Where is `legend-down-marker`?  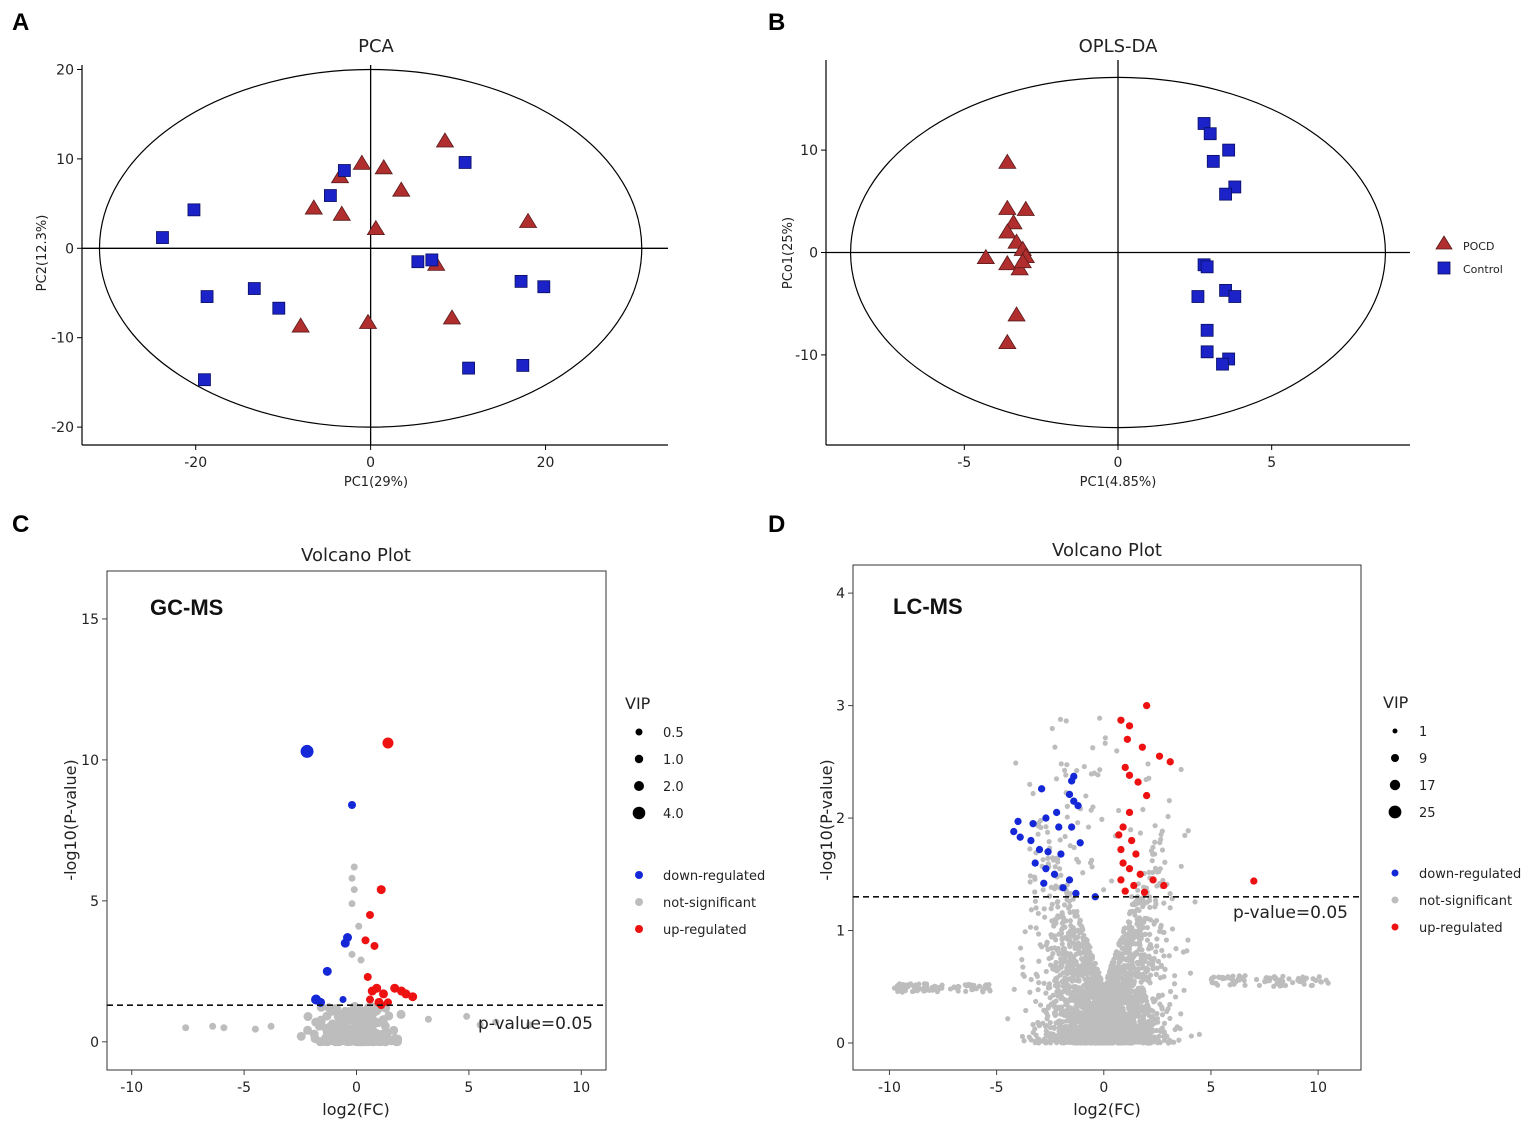
legend-down-marker is located at coordinates (1395, 873).